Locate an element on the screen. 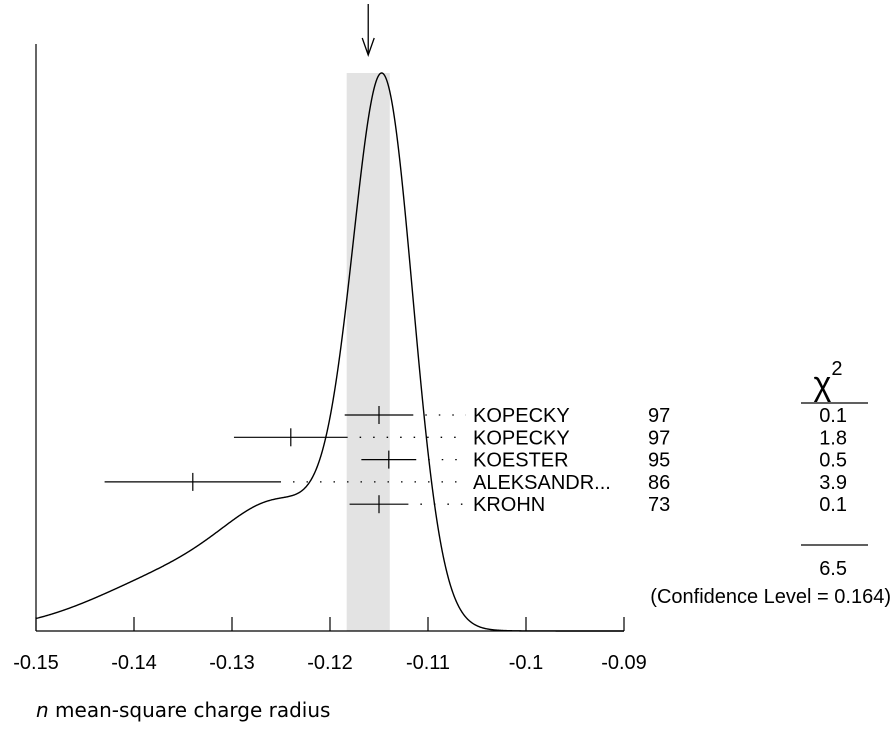 This screenshot has width=895, height=730. measurement-chi2: 3.9 is located at coordinates (833, 483).